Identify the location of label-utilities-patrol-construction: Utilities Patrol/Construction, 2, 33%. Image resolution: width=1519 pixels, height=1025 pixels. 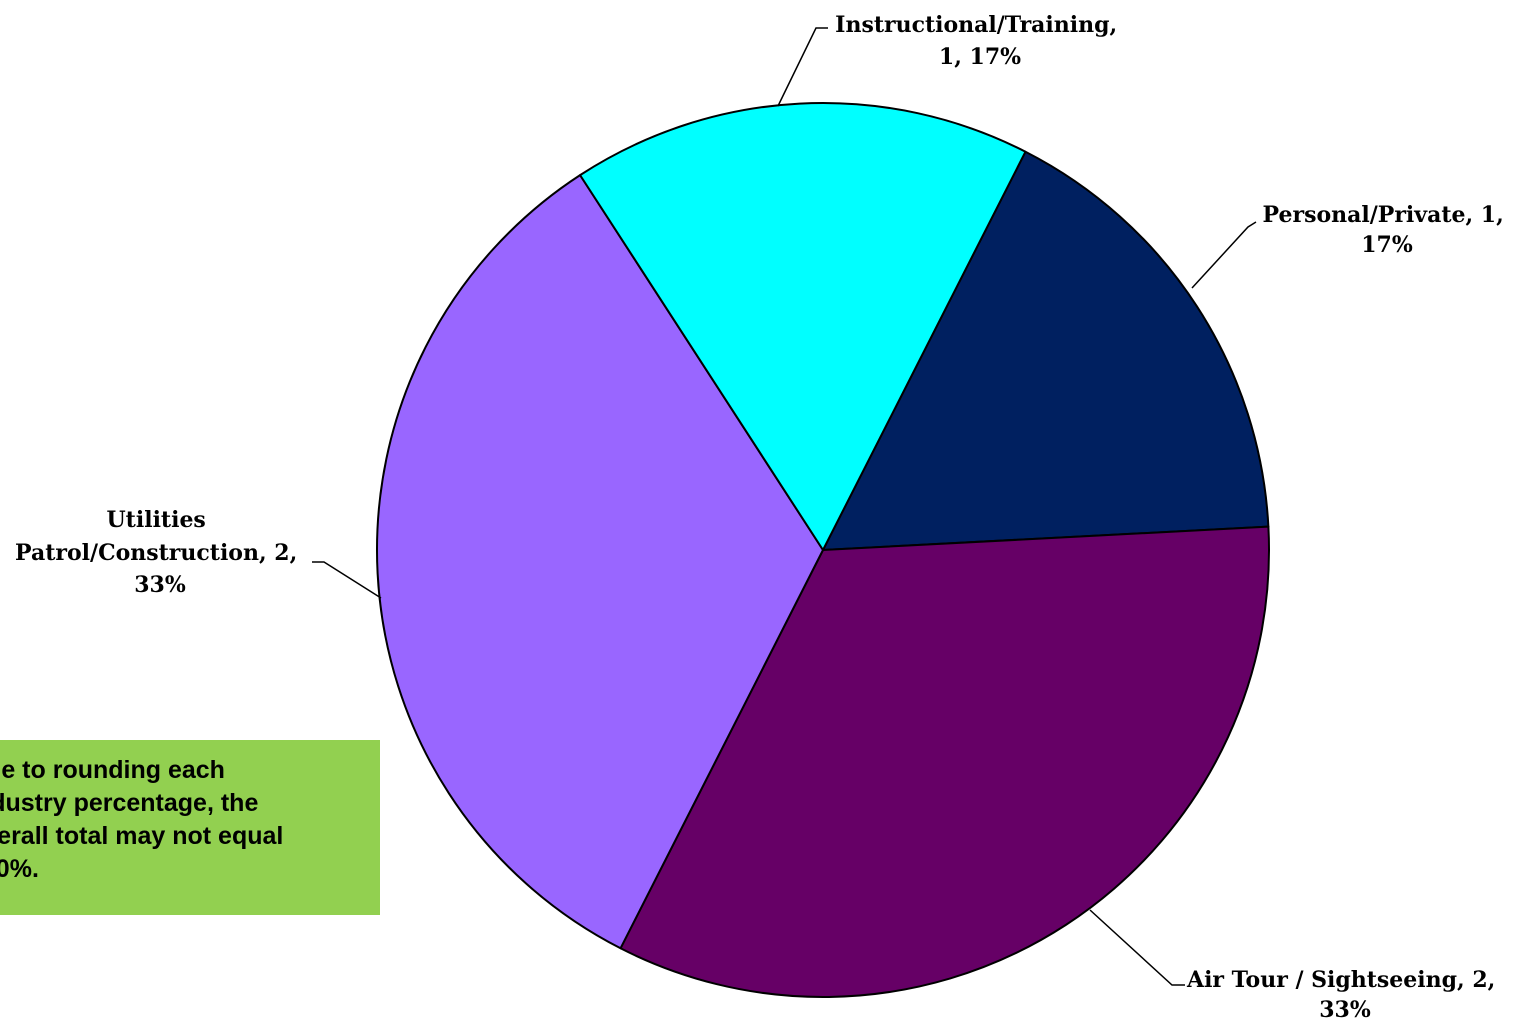
(160, 552).